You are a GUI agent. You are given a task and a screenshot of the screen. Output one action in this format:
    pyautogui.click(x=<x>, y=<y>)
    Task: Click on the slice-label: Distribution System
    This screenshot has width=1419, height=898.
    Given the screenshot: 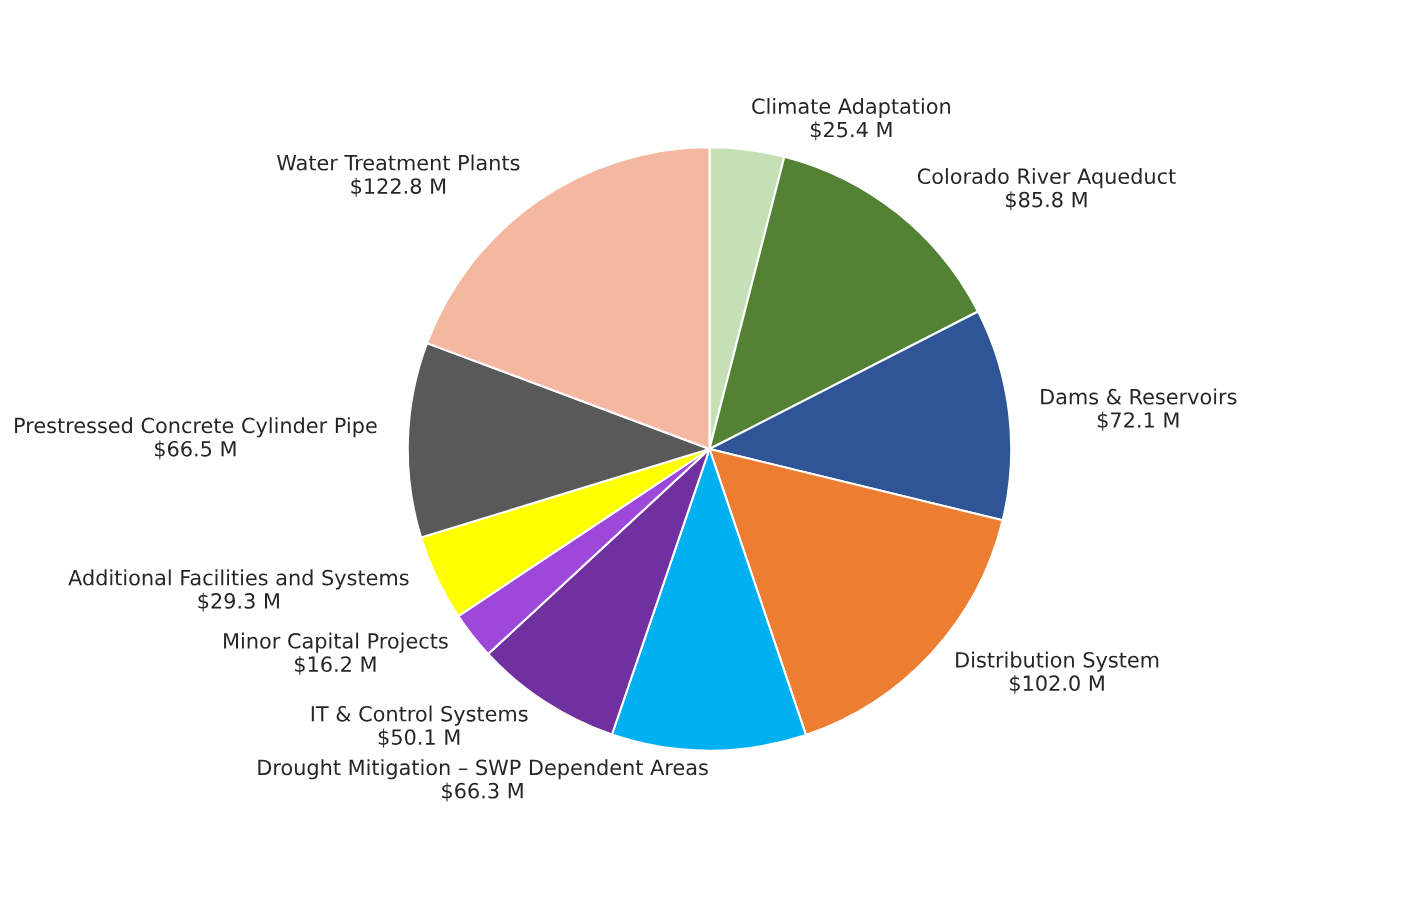 What is the action you would take?
    pyautogui.click(x=1057, y=661)
    